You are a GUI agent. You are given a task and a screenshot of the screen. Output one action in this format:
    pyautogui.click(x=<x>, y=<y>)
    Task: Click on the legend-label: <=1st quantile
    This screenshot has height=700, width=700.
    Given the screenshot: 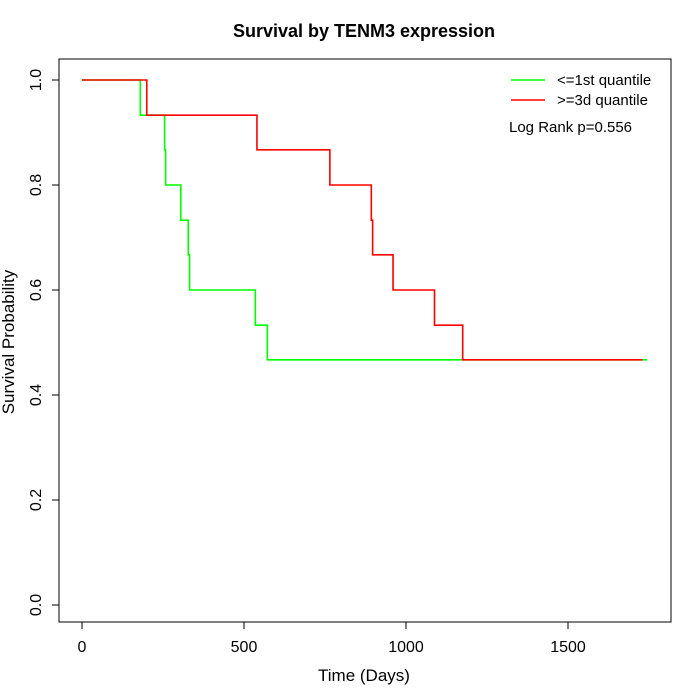 What is the action you would take?
    pyautogui.click(x=604, y=80)
    